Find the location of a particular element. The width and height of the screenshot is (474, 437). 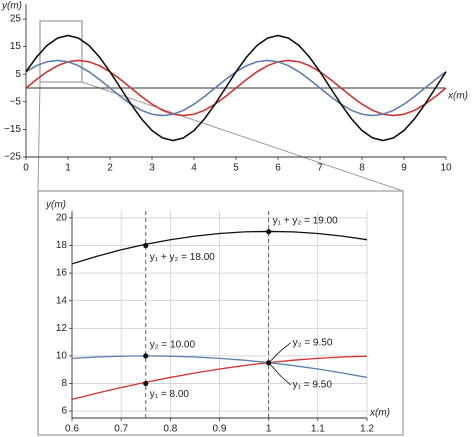

y-tick-label: −5 is located at coordinates (16, 101).